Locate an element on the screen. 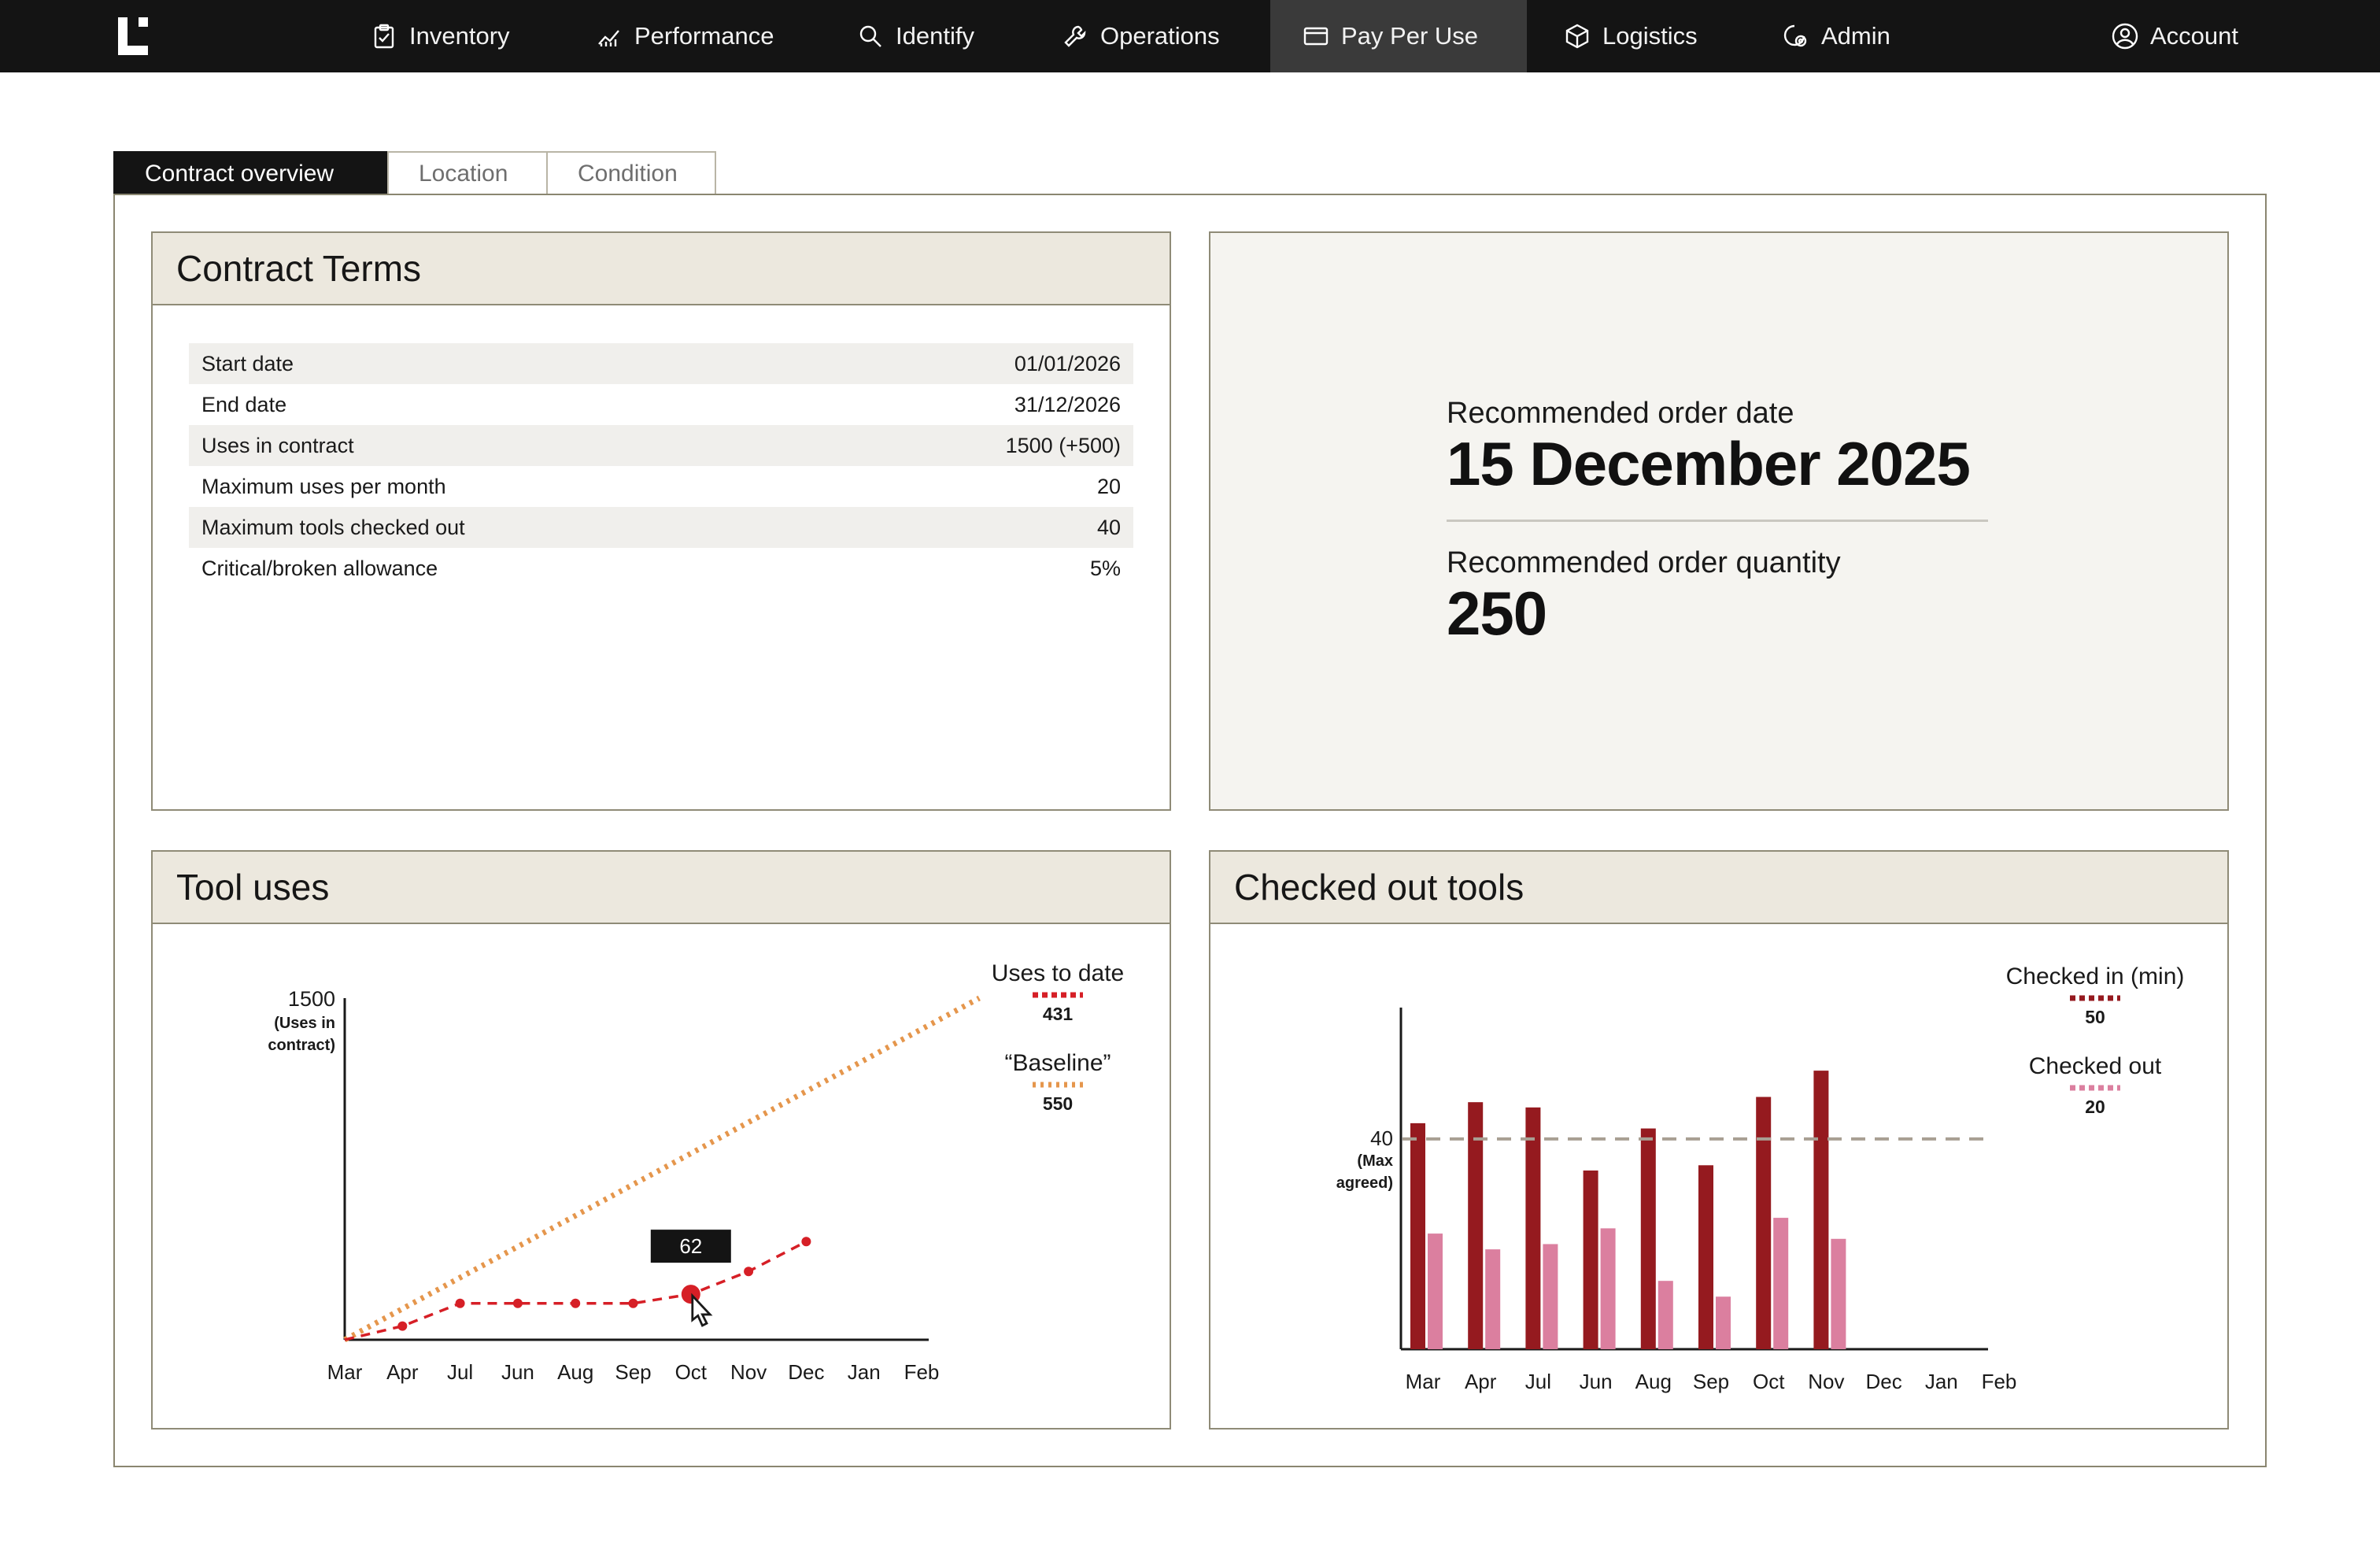 This screenshot has height=1546, width=2380. term-row: Maximum tools checked out 40 is located at coordinates (661, 527).